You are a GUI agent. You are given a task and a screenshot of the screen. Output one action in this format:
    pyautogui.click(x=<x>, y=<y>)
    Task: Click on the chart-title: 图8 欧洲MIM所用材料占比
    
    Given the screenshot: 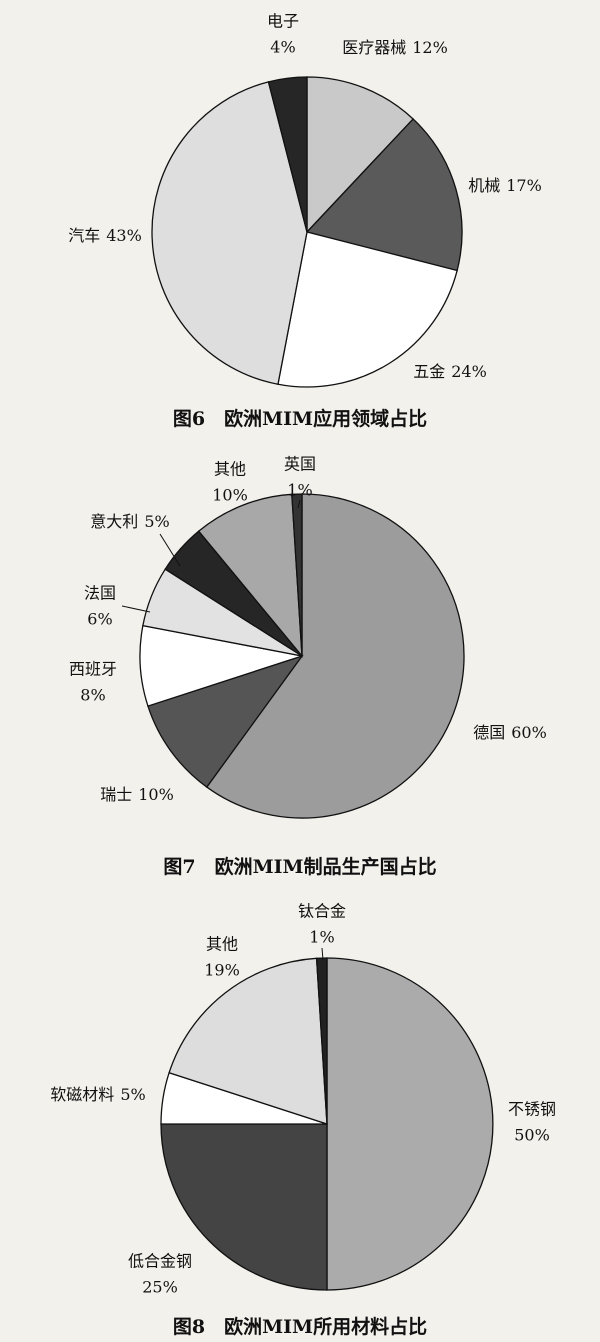 What is the action you would take?
    pyautogui.click(x=300, y=1326)
    